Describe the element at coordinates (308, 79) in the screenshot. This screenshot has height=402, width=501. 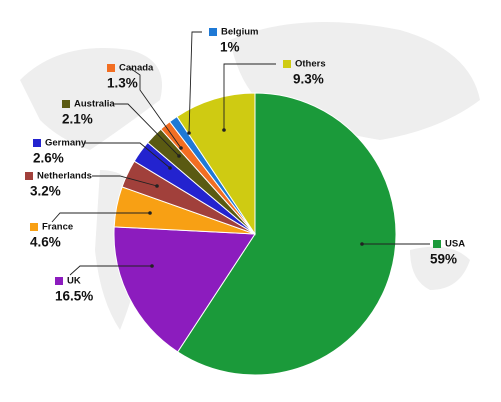
I see `value-label: 9.3%` at that location.